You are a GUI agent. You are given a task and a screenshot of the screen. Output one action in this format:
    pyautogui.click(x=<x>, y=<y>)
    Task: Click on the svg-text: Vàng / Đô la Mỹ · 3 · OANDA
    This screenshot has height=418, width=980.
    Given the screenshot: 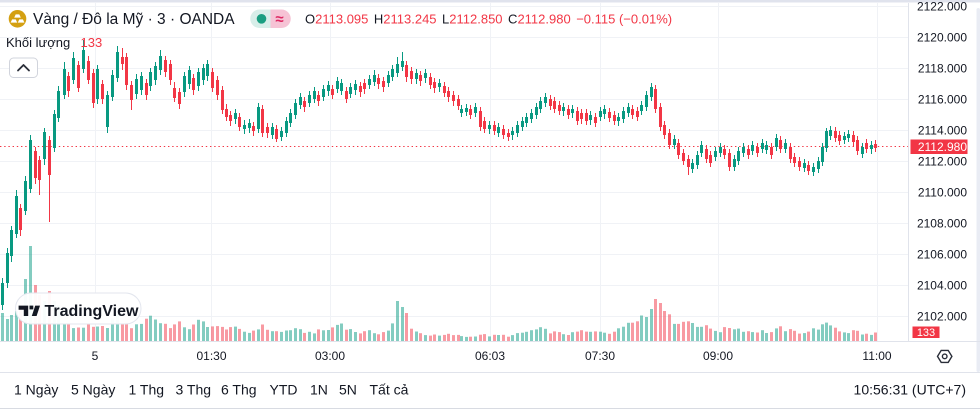 What is the action you would take?
    pyautogui.click(x=134, y=19)
    